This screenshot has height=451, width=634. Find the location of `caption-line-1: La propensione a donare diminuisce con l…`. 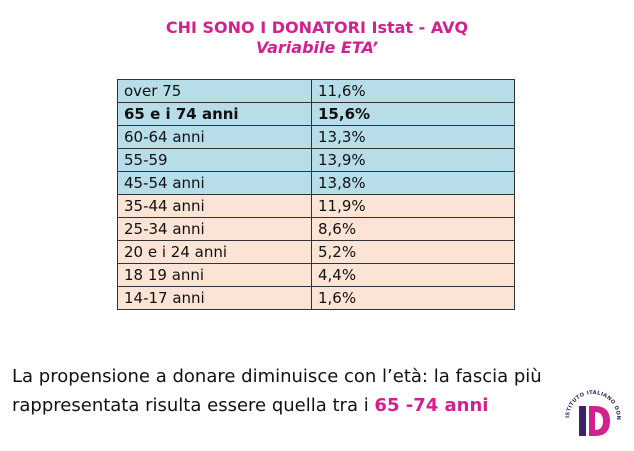

caption-line-1: La propensione a donare diminuisce con l… is located at coordinates (277, 376).